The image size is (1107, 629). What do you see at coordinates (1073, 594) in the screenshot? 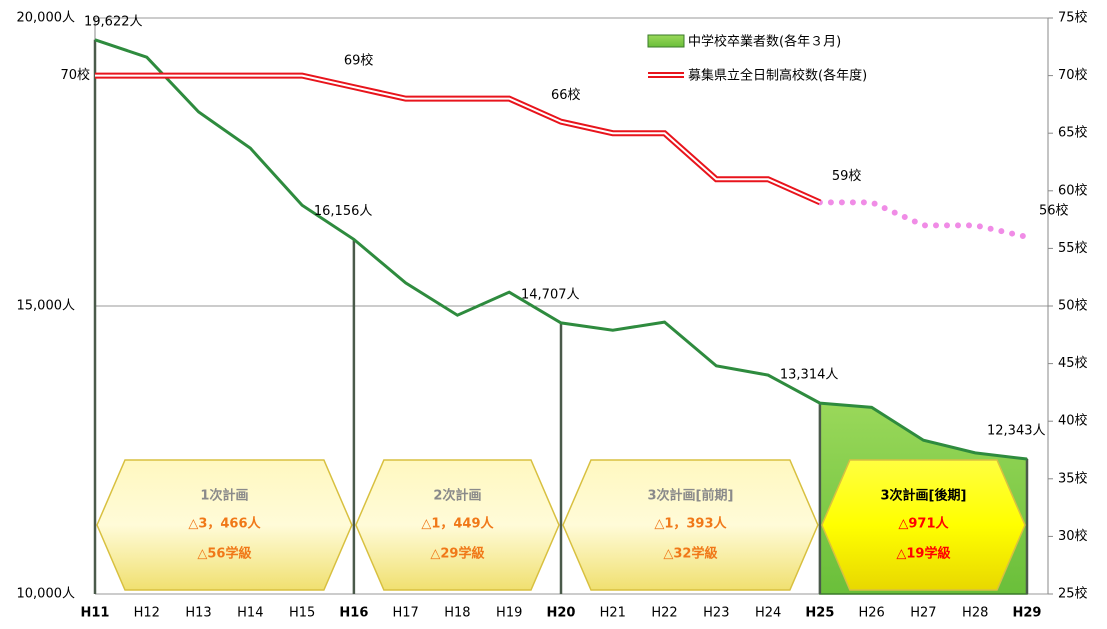
I see `y2-tick-label: 25校` at bounding box center [1073, 594].